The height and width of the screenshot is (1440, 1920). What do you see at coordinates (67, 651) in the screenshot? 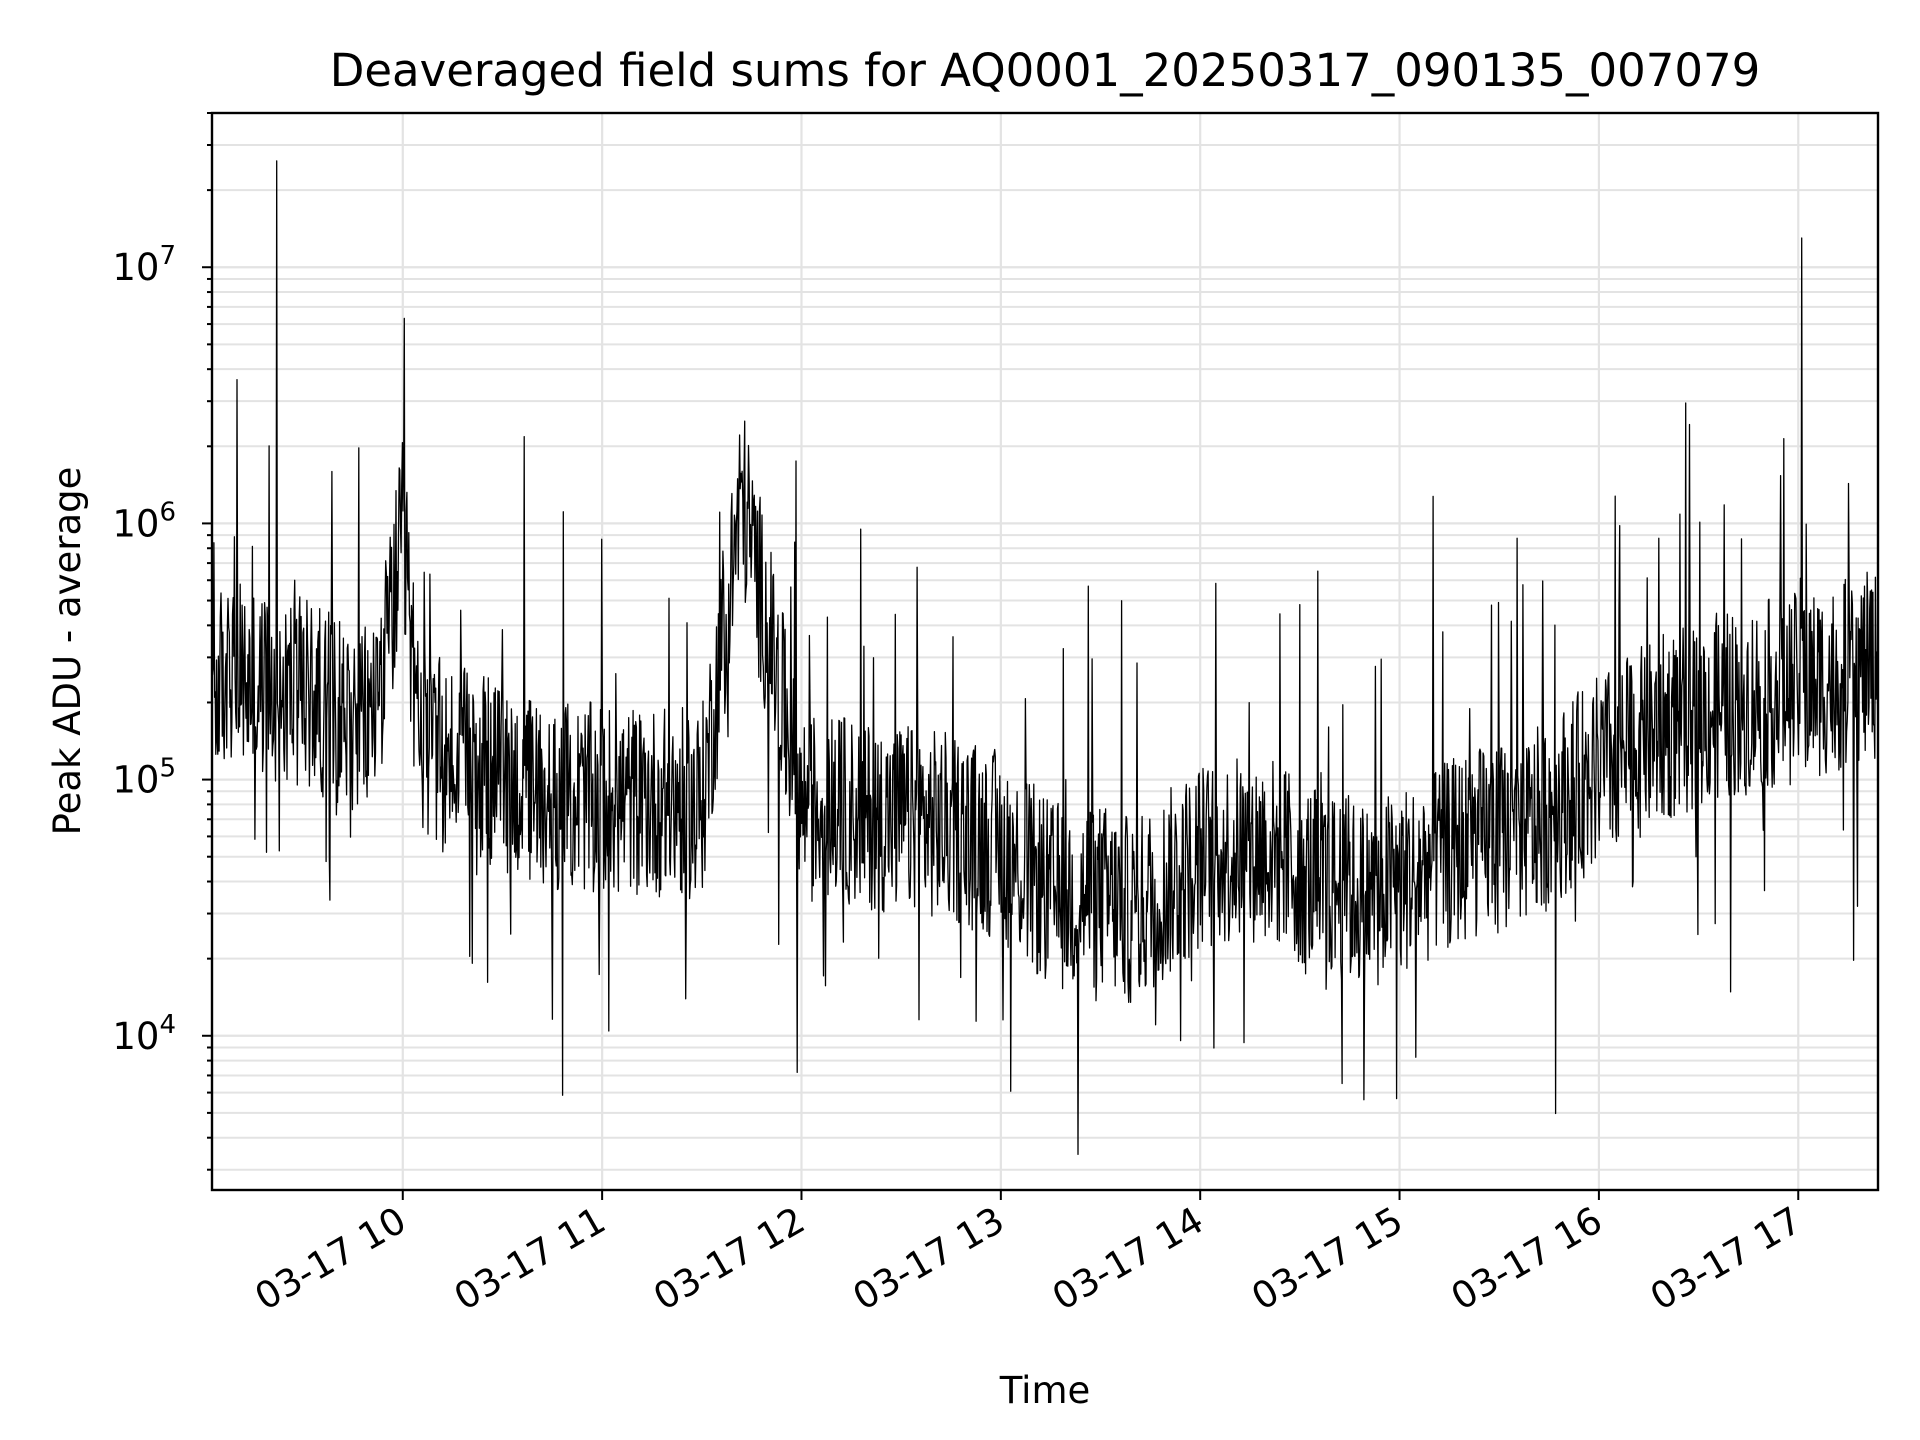
I see `y-axis-label: Peak ADU - average` at bounding box center [67, 651].